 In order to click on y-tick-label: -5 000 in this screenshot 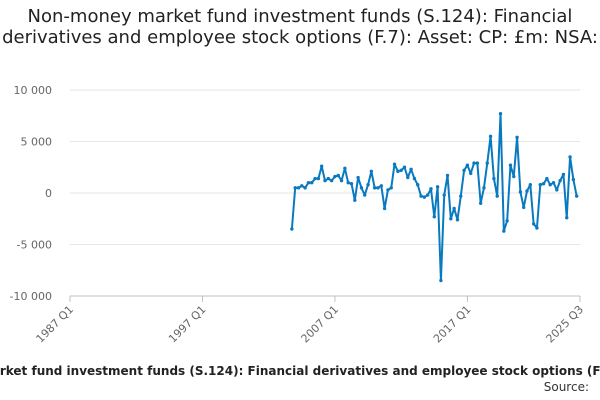, I will do `click(34, 245)`.